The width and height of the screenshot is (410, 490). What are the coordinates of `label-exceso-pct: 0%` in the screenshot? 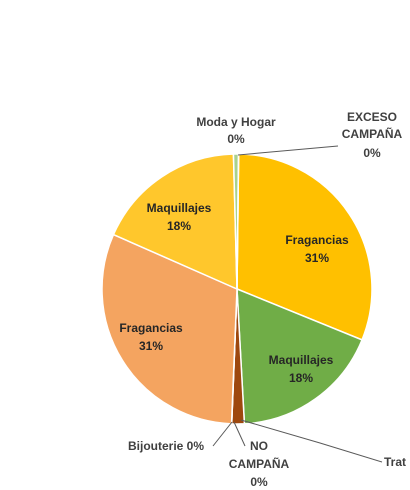 It's located at (372, 153).